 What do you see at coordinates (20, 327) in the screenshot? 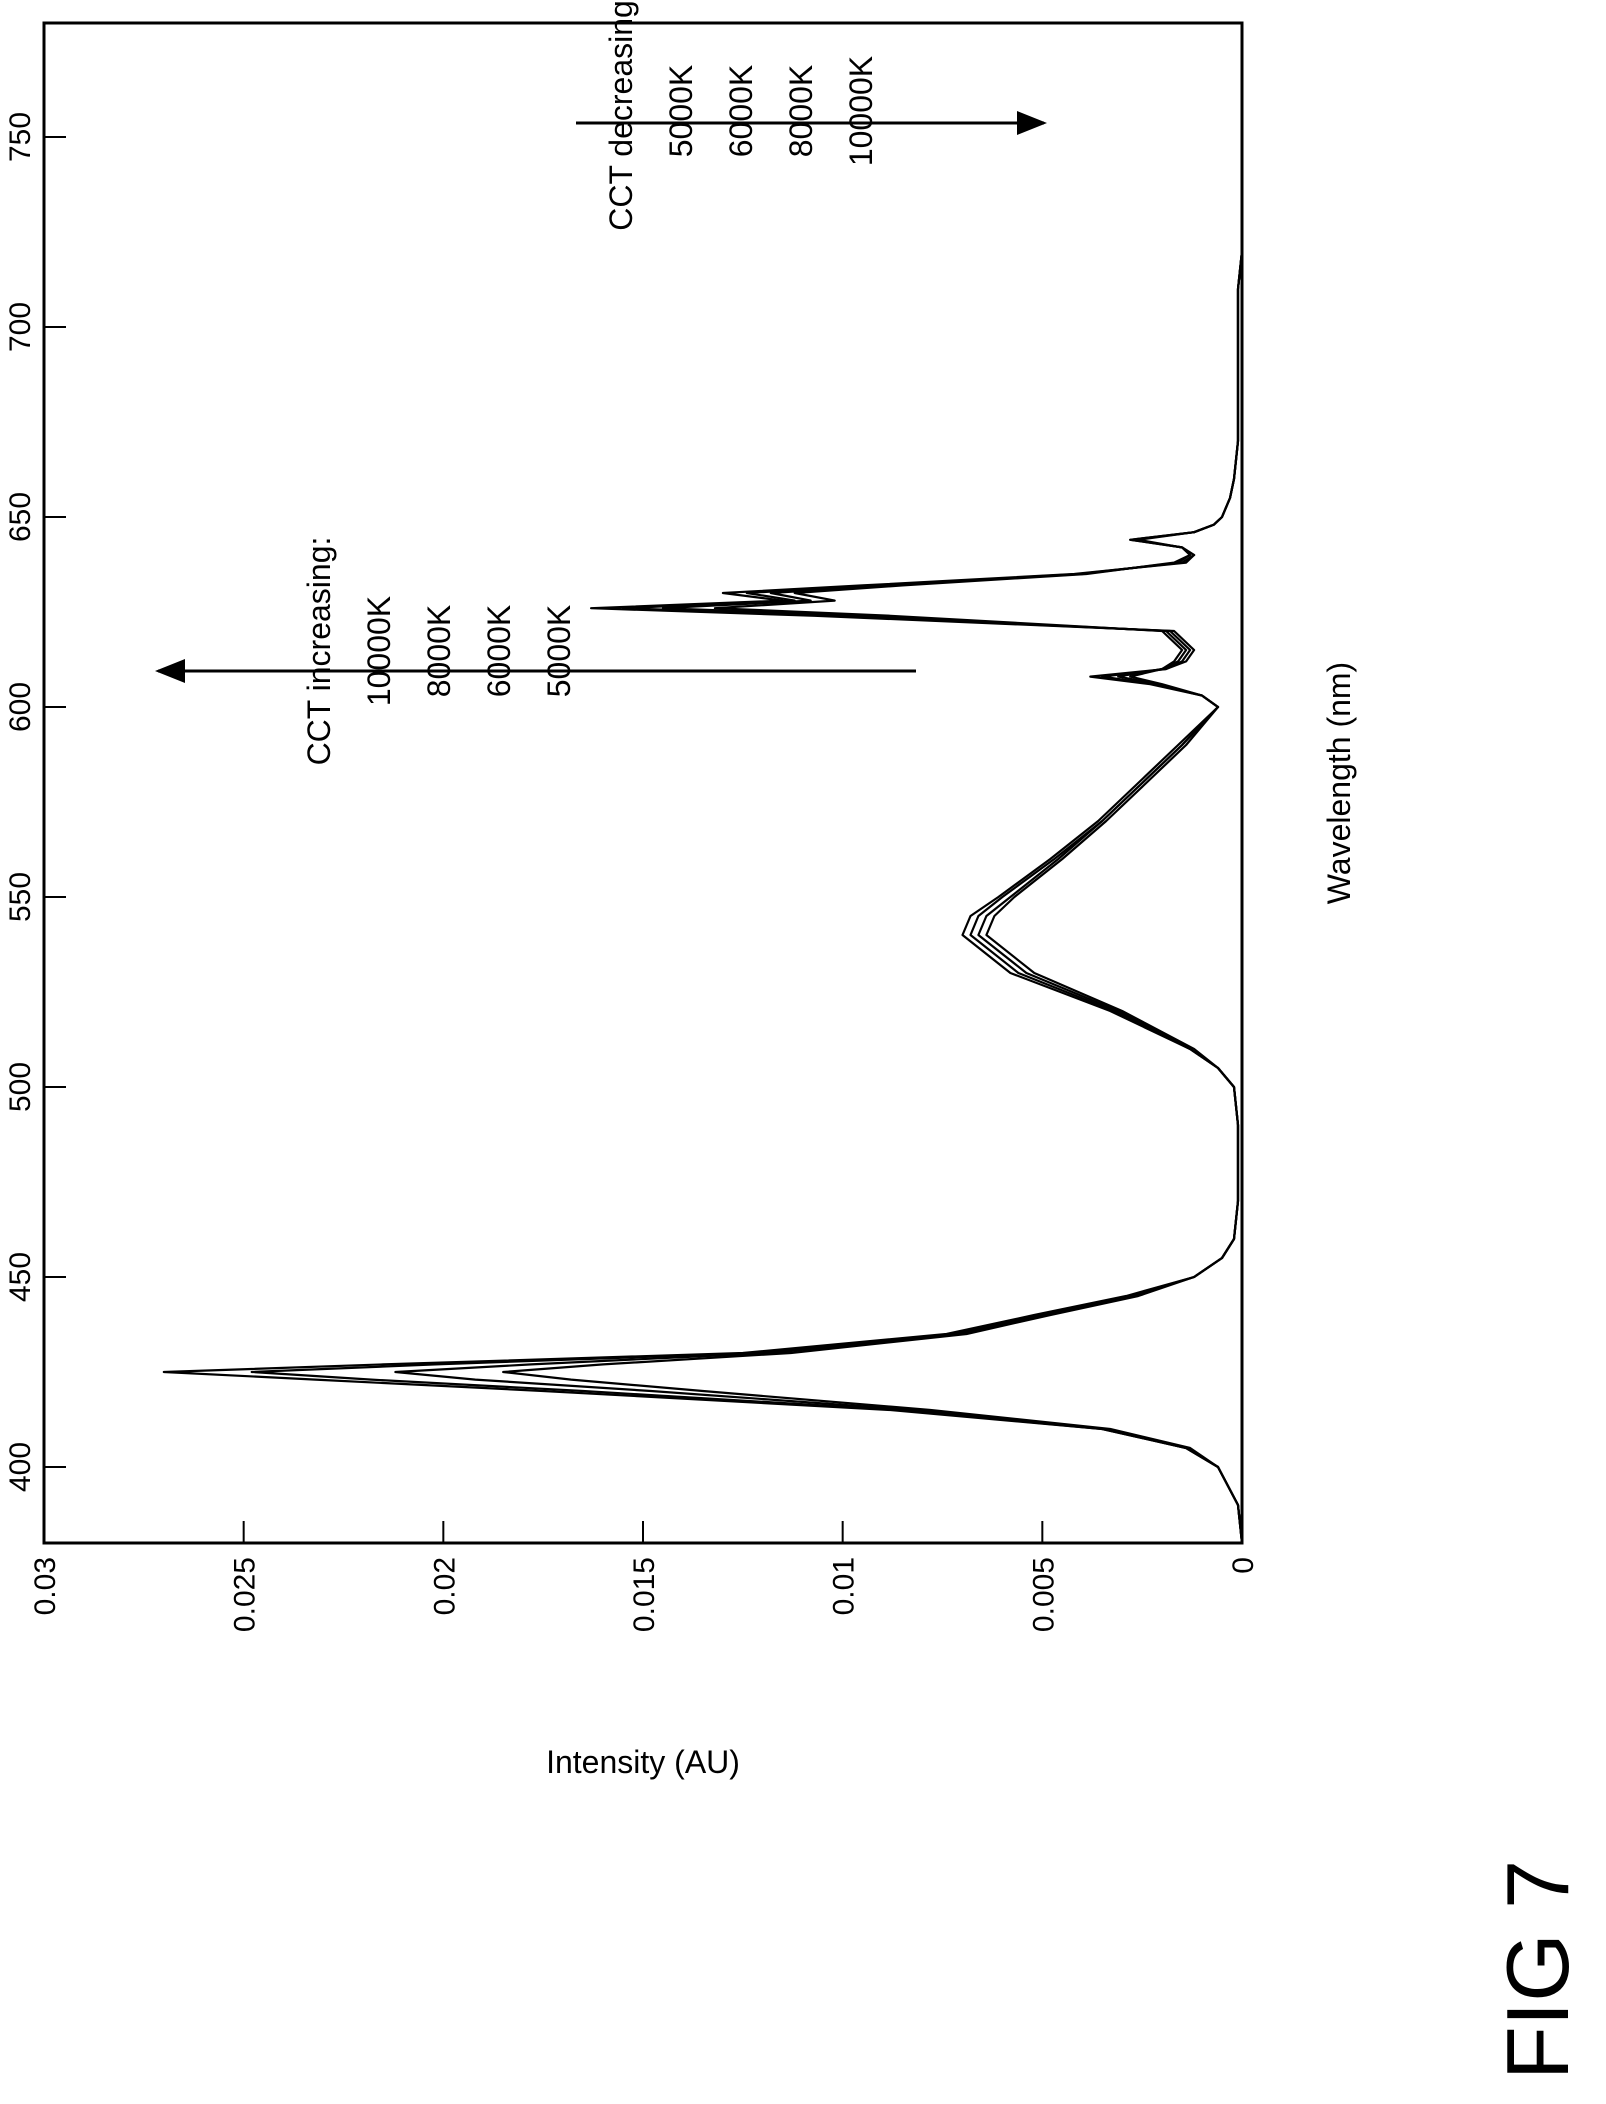
I see `x-tick-label: 700` at bounding box center [20, 327].